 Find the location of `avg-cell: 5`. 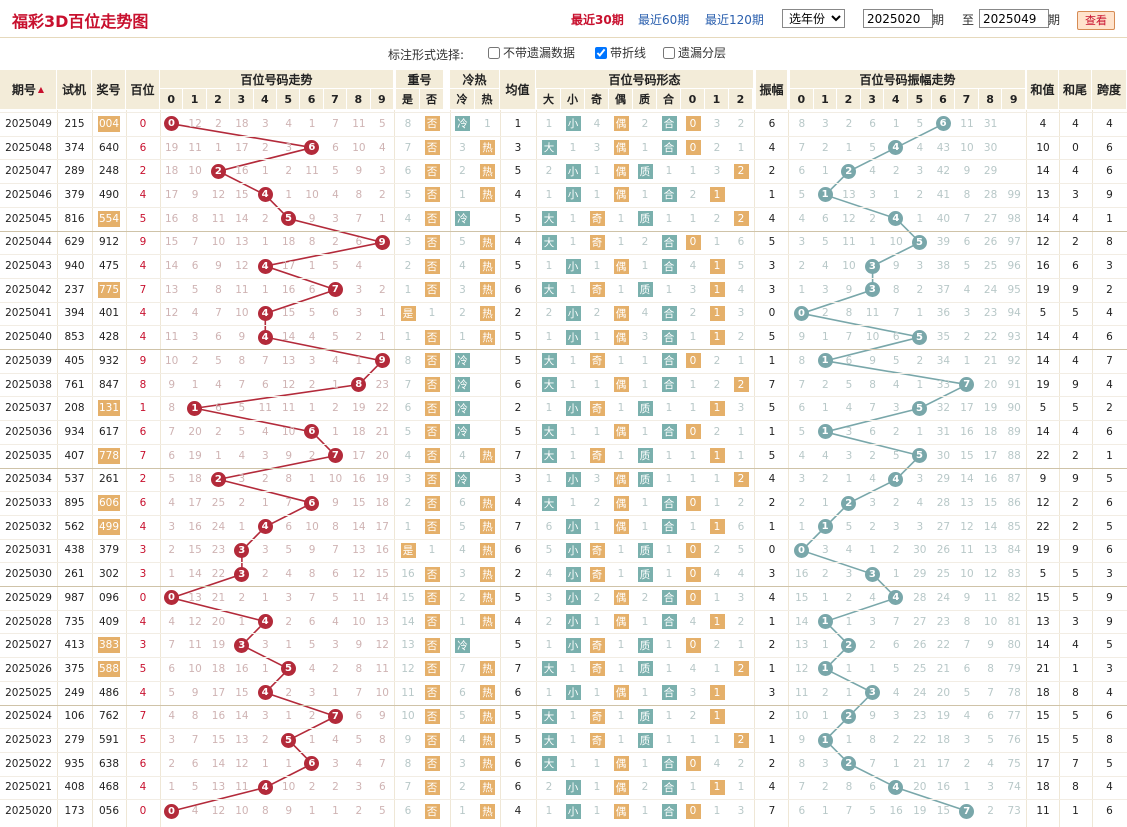

avg-cell: 5 is located at coordinates (518, 740).